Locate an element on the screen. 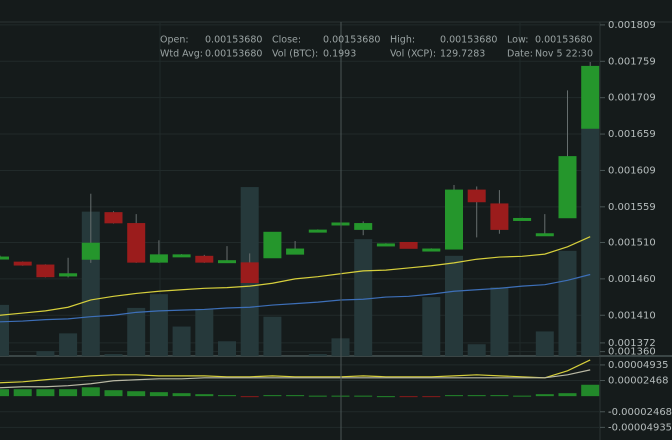  y-tick-label: 0.001759 is located at coordinates (632, 61).